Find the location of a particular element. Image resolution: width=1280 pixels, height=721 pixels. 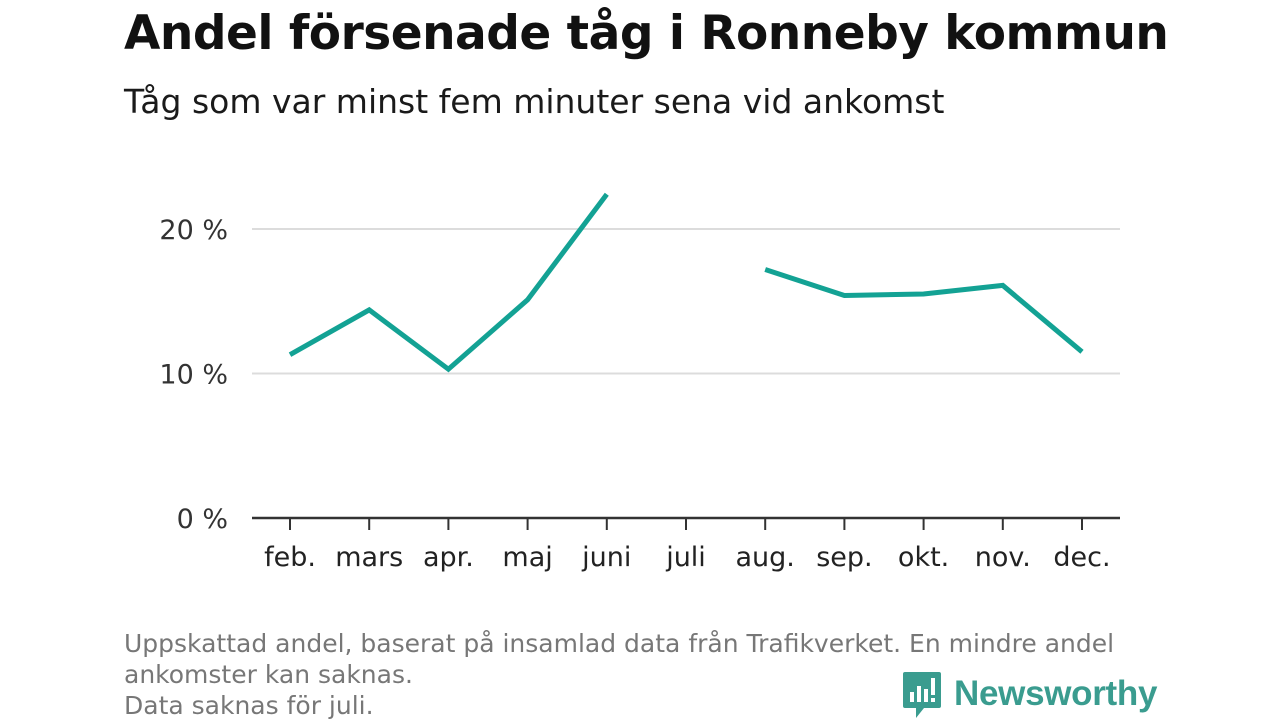

brand-logo: Newsworthy is located at coordinates (1029, 694).